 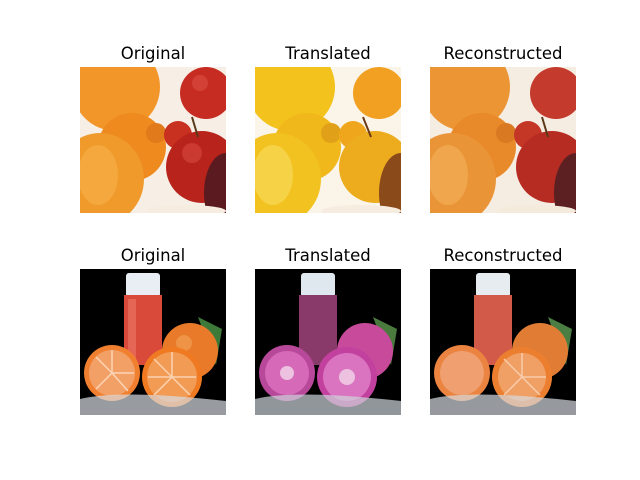 What do you see at coordinates (503, 342) in the screenshot?
I see `juice-oranges-reconstructed-image` at bounding box center [503, 342].